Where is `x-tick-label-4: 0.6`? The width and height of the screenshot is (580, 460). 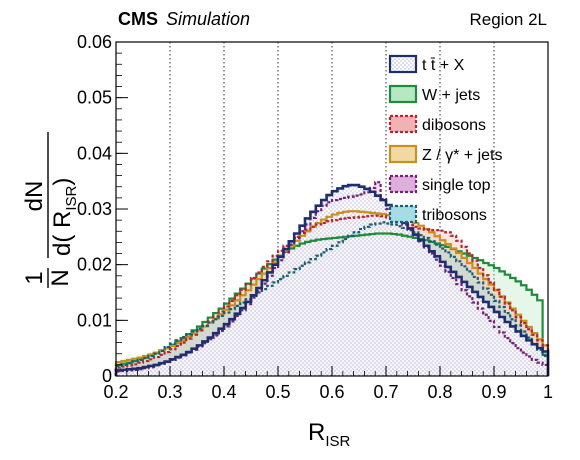
x-tick-label-4: 0.6 is located at coordinates (331, 392).